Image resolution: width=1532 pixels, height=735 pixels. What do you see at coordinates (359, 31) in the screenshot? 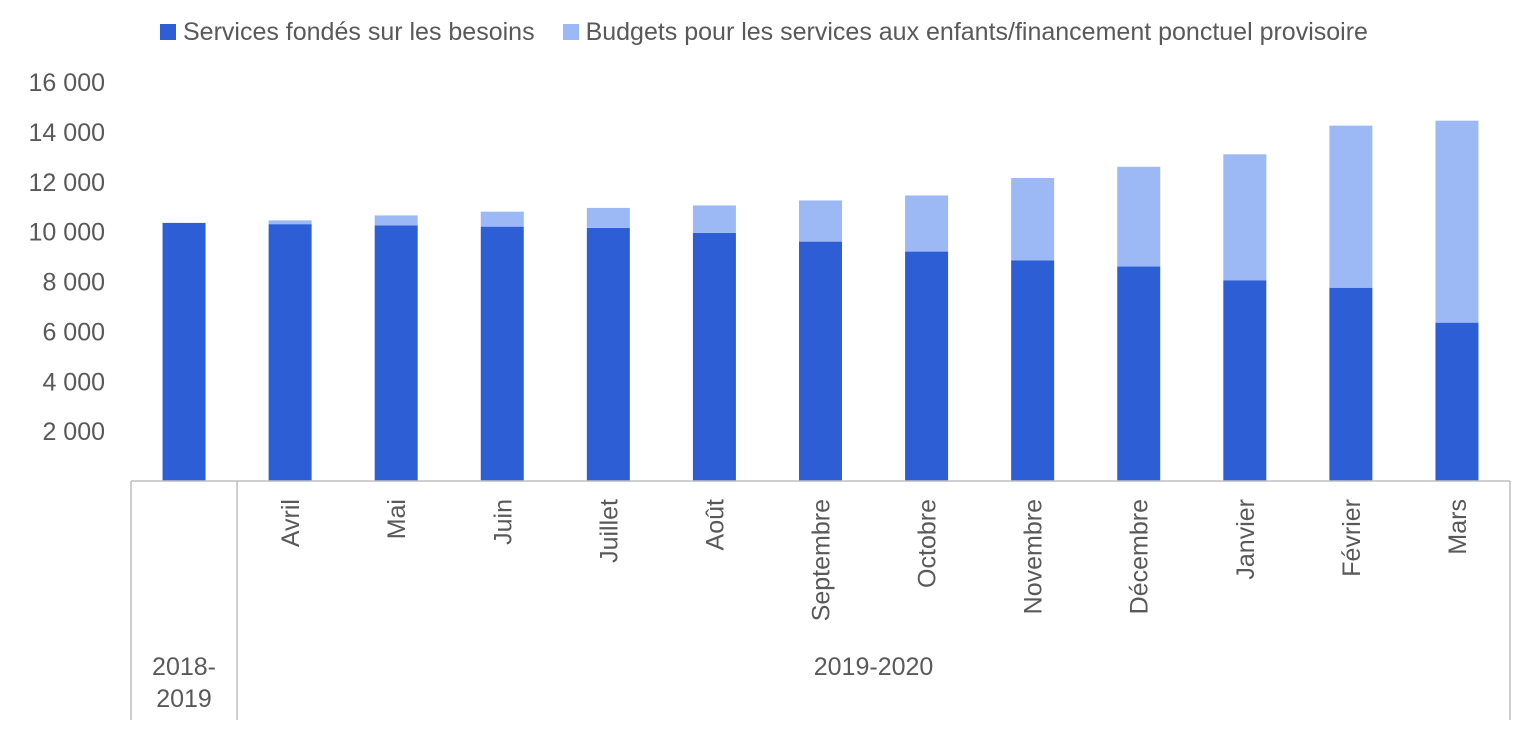
I see `legend-label-needs-based: Services fondés sur les besoins` at bounding box center [359, 31].